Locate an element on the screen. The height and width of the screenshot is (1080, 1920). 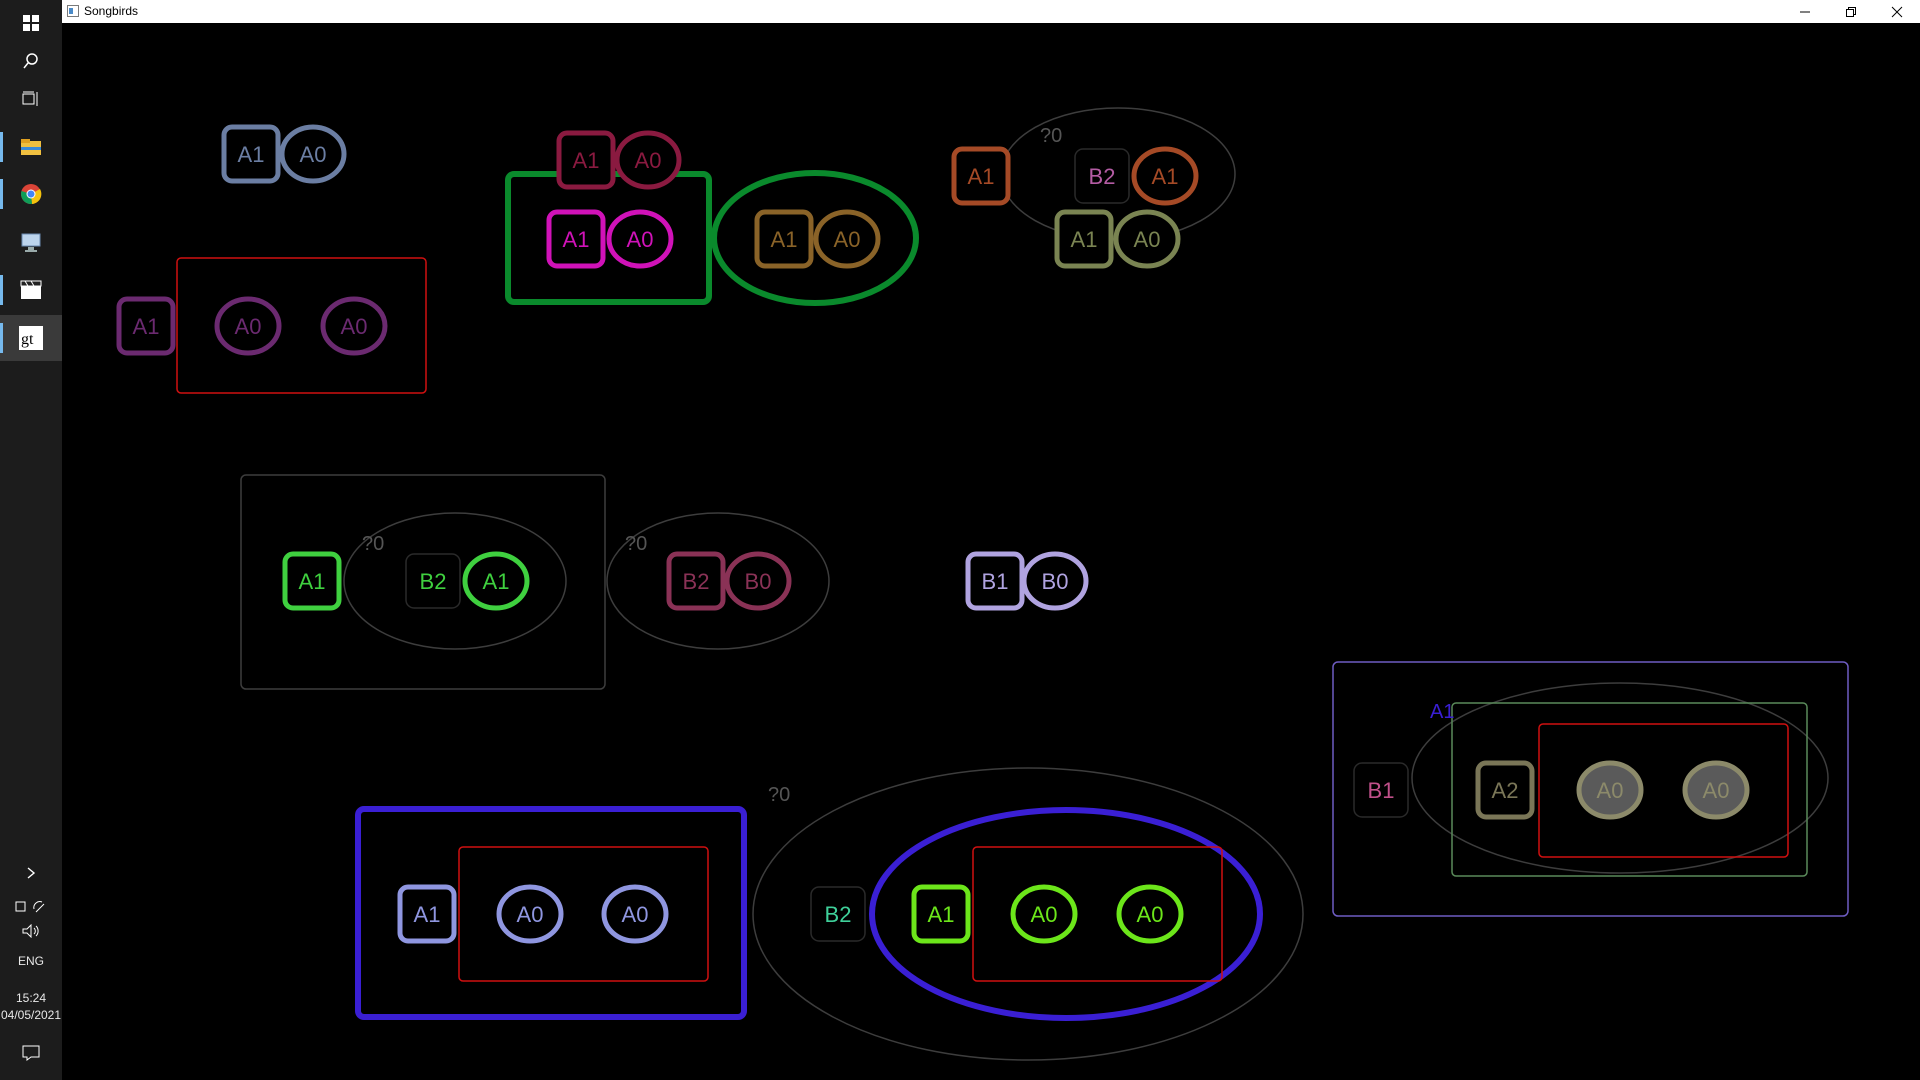
minimize-button is located at coordinates (1805, 11).